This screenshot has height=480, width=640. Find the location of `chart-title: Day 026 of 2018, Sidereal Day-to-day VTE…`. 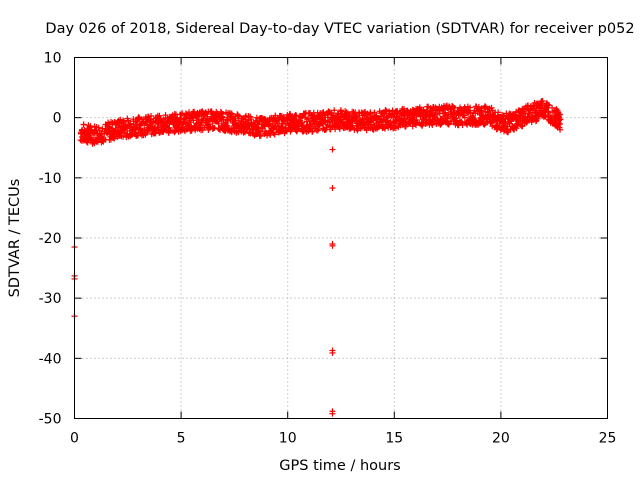

chart-title: Day 026 of 2018, Sidereal Day-to-day VTE… is located at coordinates (339, 29).